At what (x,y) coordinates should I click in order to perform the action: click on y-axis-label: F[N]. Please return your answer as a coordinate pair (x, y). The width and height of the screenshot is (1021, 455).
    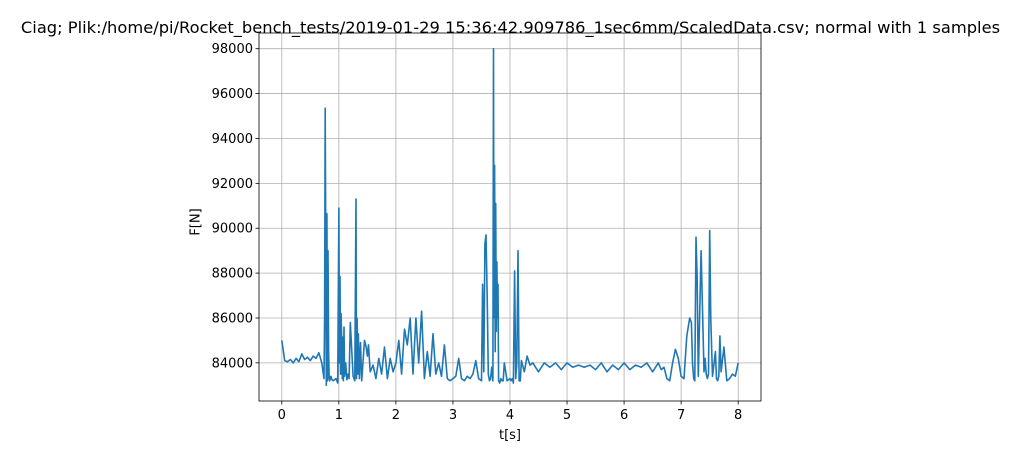
    Looking at the image, I should click on (196, 222).